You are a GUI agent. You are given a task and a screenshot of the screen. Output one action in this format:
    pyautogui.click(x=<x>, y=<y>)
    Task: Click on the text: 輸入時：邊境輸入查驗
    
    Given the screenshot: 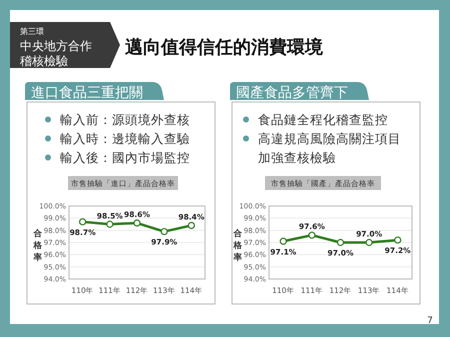 What is the action you would take?
    pyautogui.click(x=125, y=138)
    